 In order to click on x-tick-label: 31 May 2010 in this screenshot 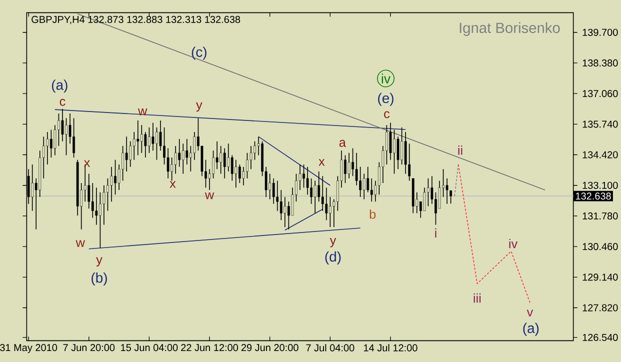, I will do `click(29, 349)`.